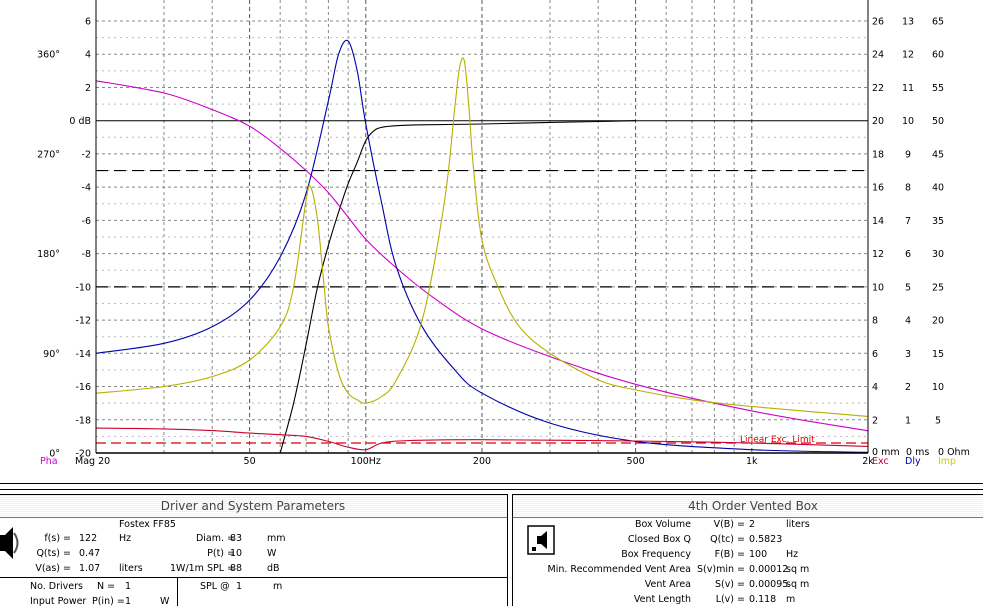 The image size is (983, 606). What do you see at coordinates (908, 387) in the screenshot?
I see `dly-tick-label: 2` at bounding box center [908, 387].